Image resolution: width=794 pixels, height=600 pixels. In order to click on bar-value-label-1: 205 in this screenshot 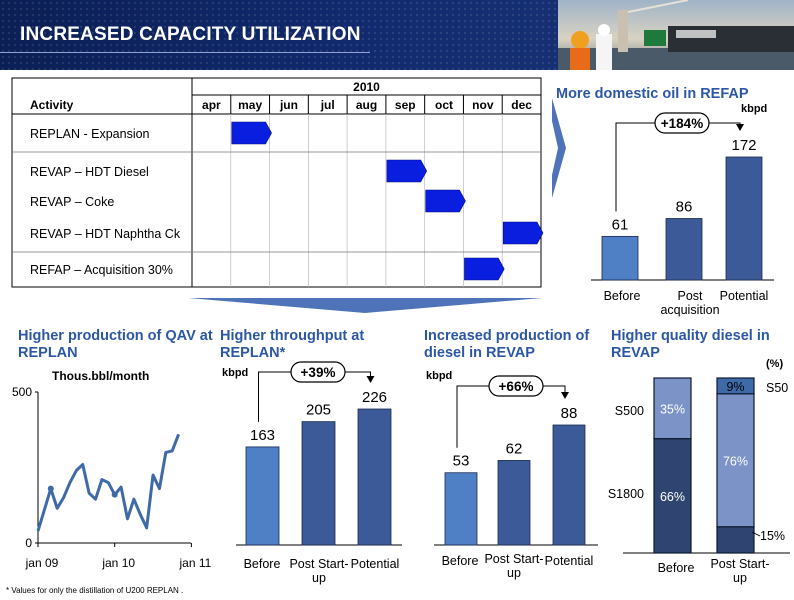, I will do `click(318, 410)`.